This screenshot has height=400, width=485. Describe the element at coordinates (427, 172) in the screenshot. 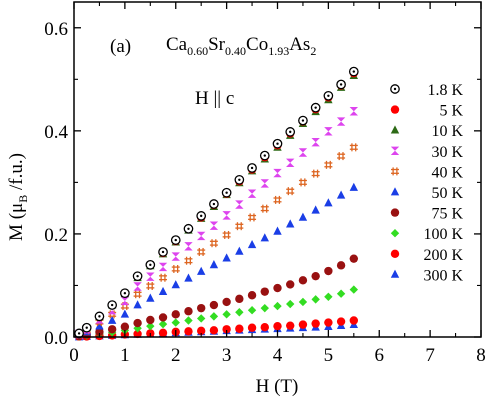

I see `legend-entry: 40 K` at that location.